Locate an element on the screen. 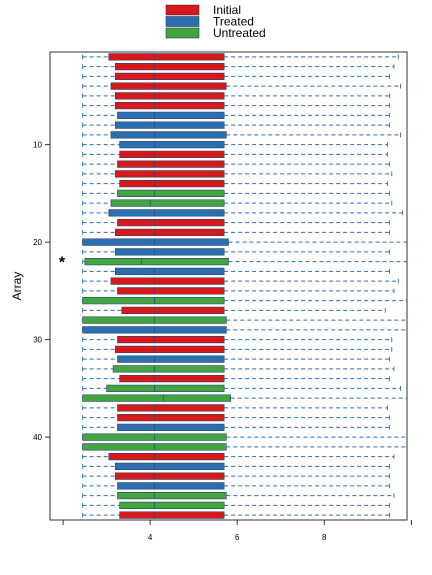  legend-swatch-initial is located at coordinates (182, 10).